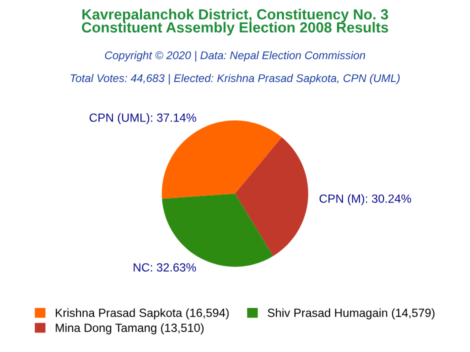 The image size is (470, 352). I want to click on legend-label: Mina Dong Tamang (13,510), so click(130, 328).